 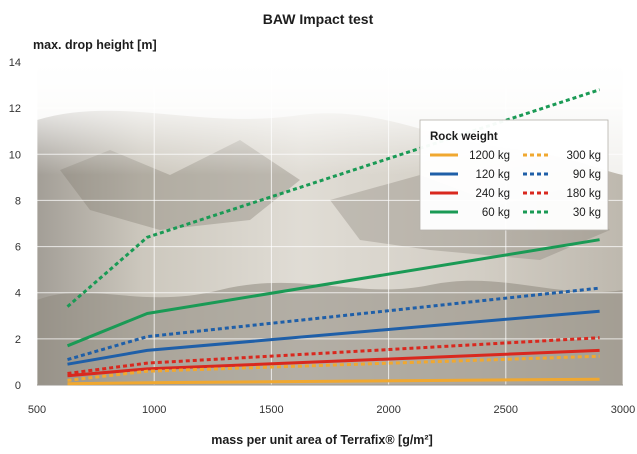 What do you see at coordinates (15, 224) in the screenshot?
I see `y-tick-labels: 0 2 4 6 8 10 12 14` at bounding box center [15, 224].